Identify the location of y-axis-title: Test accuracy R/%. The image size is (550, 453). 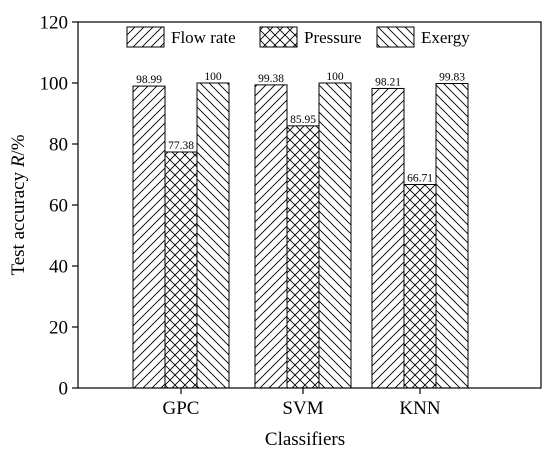
(18, 204).